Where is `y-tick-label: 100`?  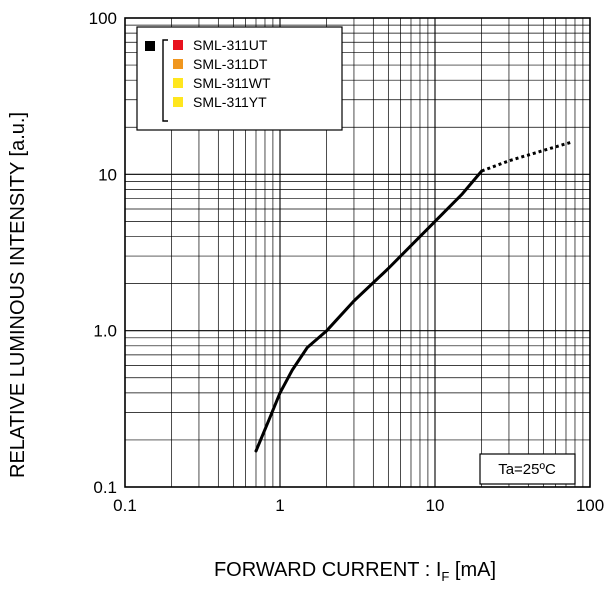 y-tick-label: 100 is located at coordinates (103, 18).